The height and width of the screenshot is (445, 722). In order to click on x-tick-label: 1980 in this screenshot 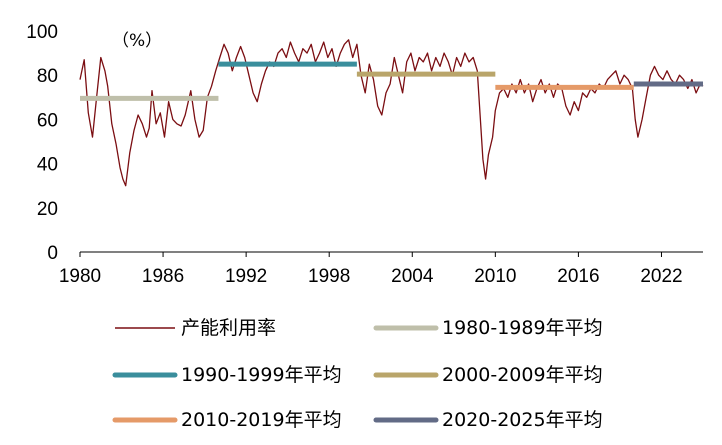, I will do `click(80, 276)`.